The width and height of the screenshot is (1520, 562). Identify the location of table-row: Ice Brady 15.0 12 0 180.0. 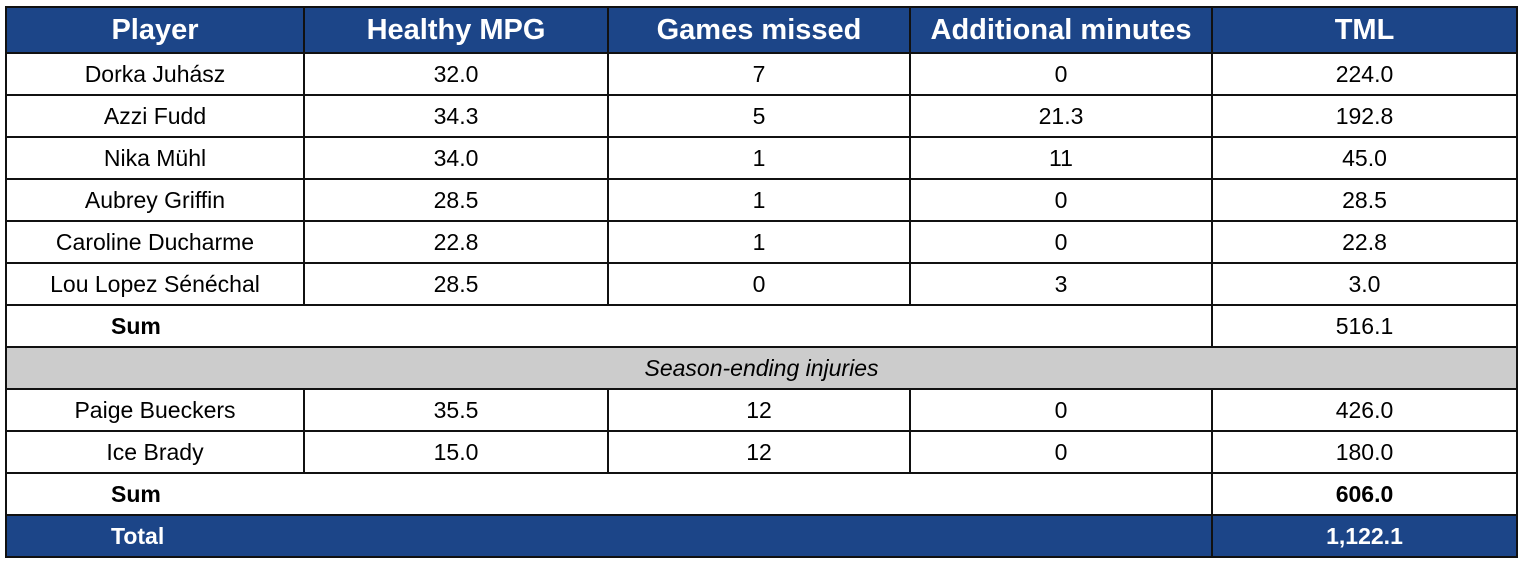
(761, 452).